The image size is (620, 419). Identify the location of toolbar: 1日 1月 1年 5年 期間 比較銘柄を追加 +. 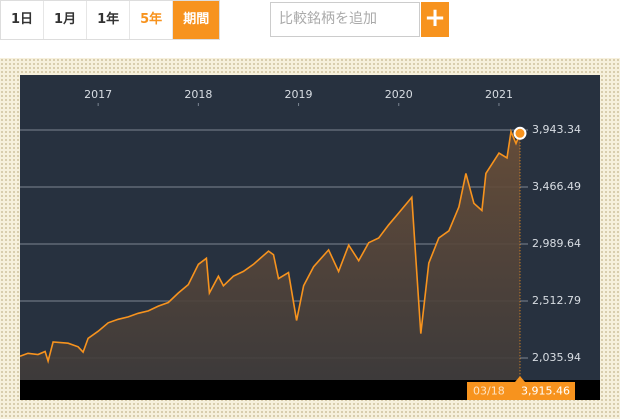
(310, 29).